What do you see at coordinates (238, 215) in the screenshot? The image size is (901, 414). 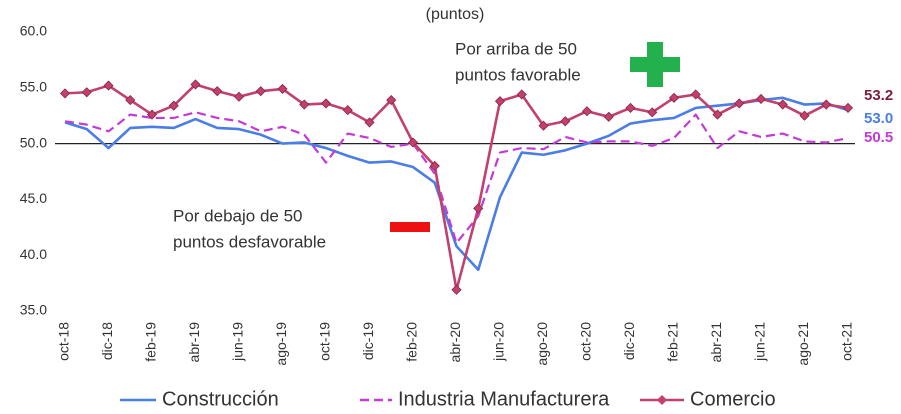 I see `annotation: Por debajo de 50` at bounding box center [238, 215].